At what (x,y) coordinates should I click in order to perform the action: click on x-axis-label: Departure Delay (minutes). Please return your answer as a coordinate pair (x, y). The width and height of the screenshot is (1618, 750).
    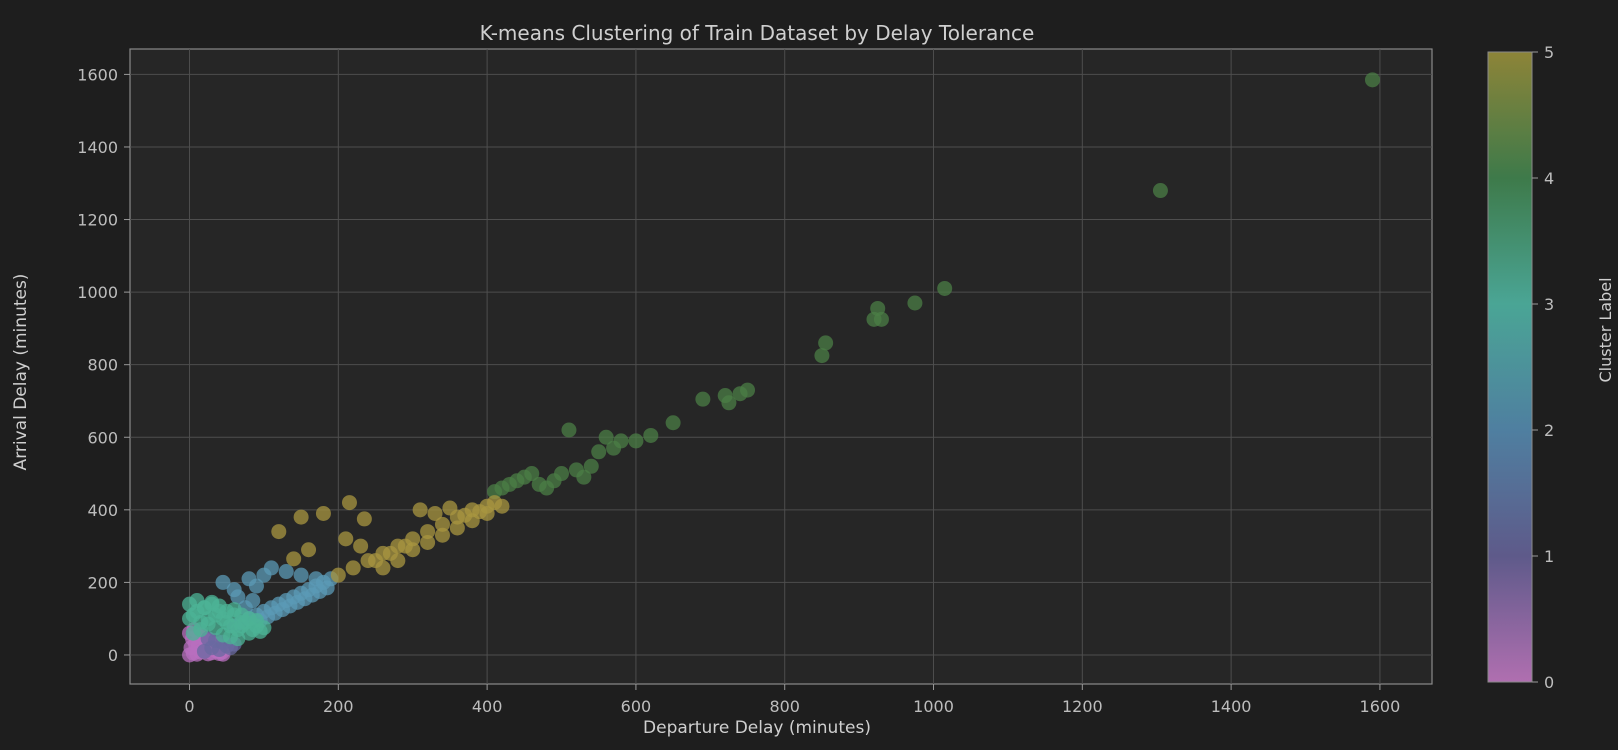
    Looking at the image, I should click on (757, 728).